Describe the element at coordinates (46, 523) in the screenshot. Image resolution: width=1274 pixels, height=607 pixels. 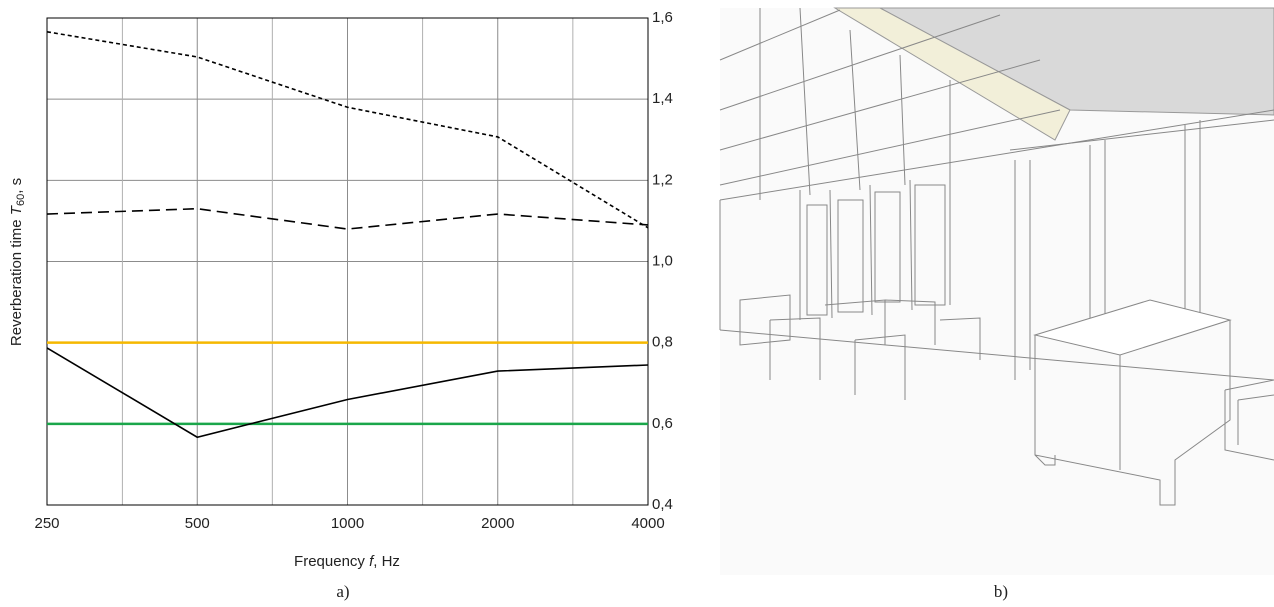
I see `x-tick-label: 250` at that location.